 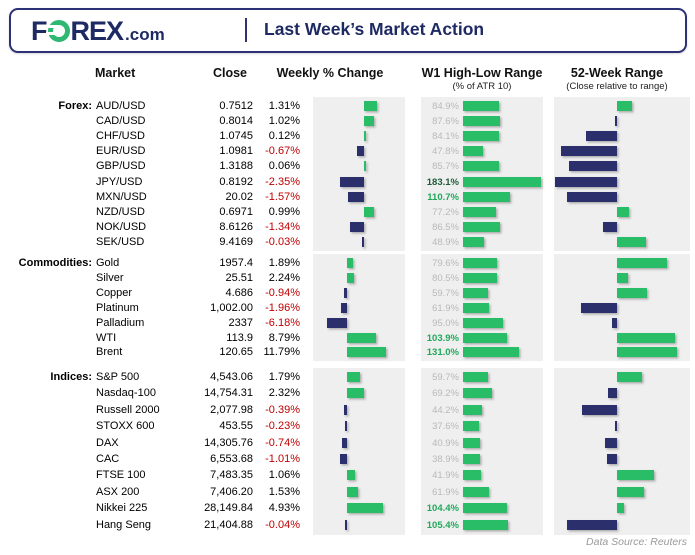 I want to click on 52w-range-panel, so click(x=622, y=174).